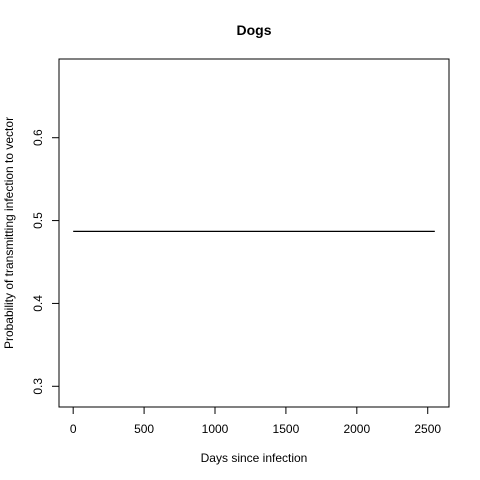  Describe the element at coordinates (286, 429) in the screenshot. I see `x-tick-label: 1500` at that location.